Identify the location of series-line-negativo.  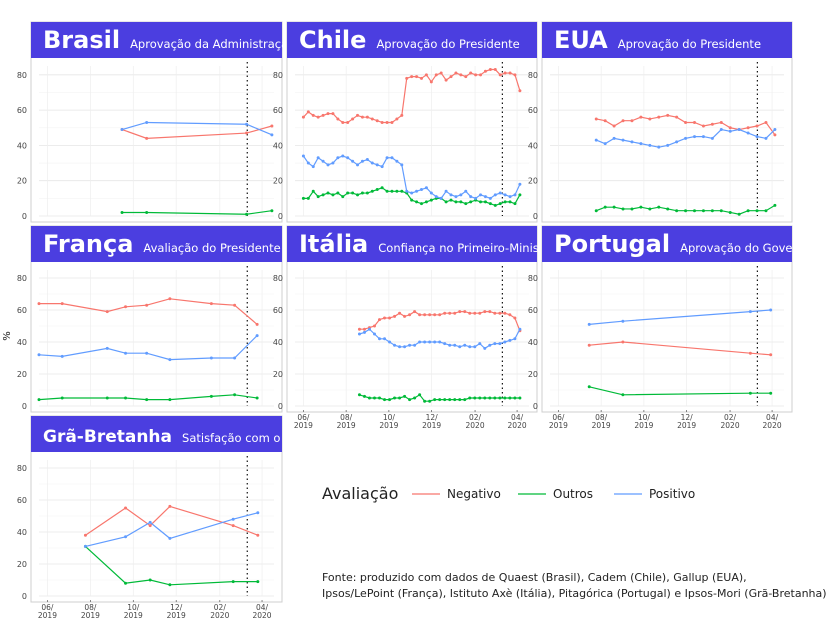
(172, 520).